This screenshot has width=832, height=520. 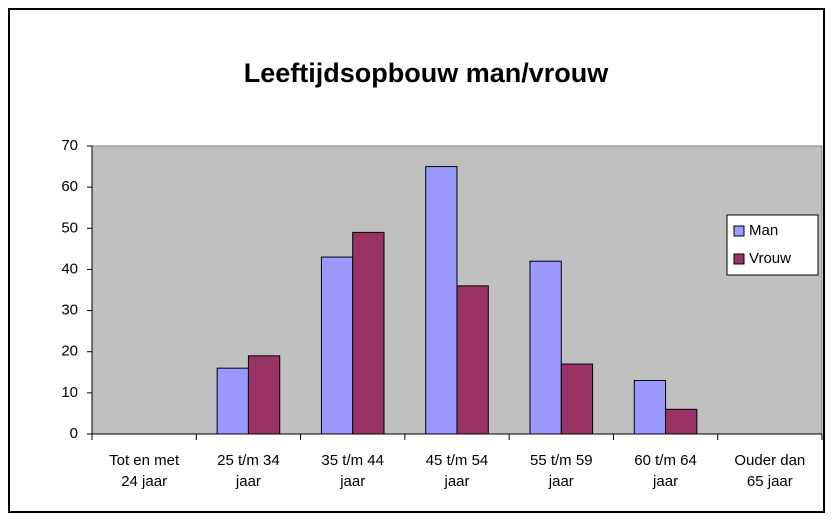 What do you see at coordinates (763, 230) in the screenshot?
I see `legend-label: Man` at bounding box center [763, 230].